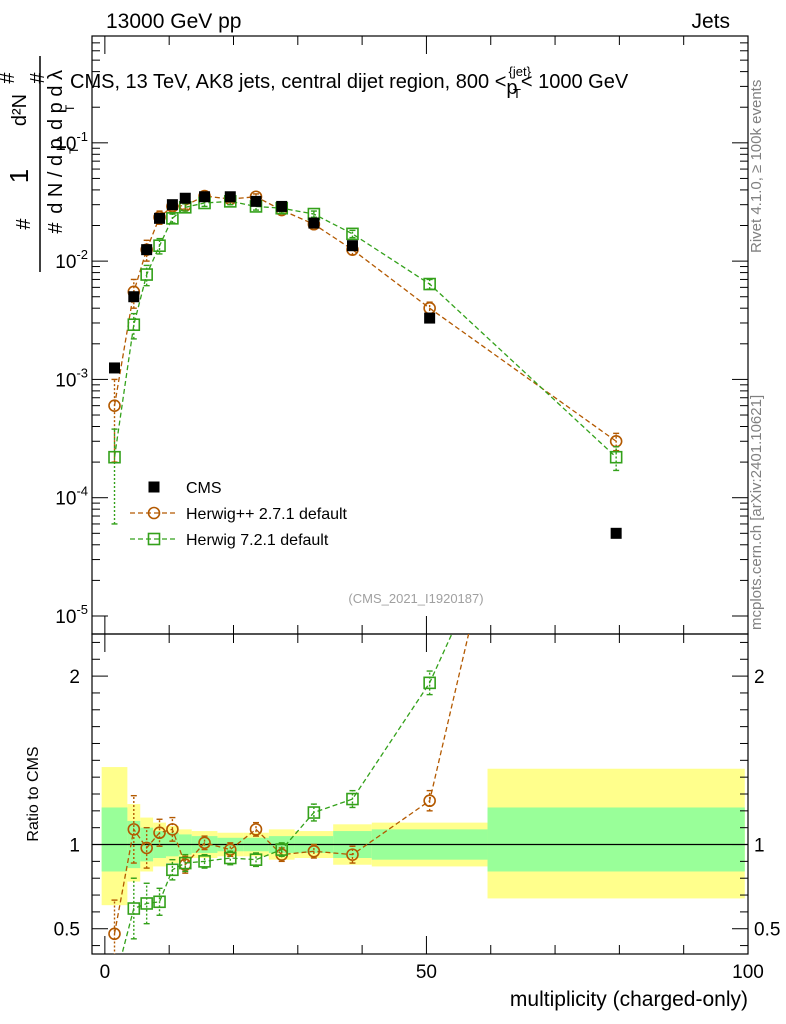  Describe the element at coordinates (756, 512) in the screenshot. I see `mcplots-label: mcplots.cern.ch [arXiv:2401.10621]` at that location.